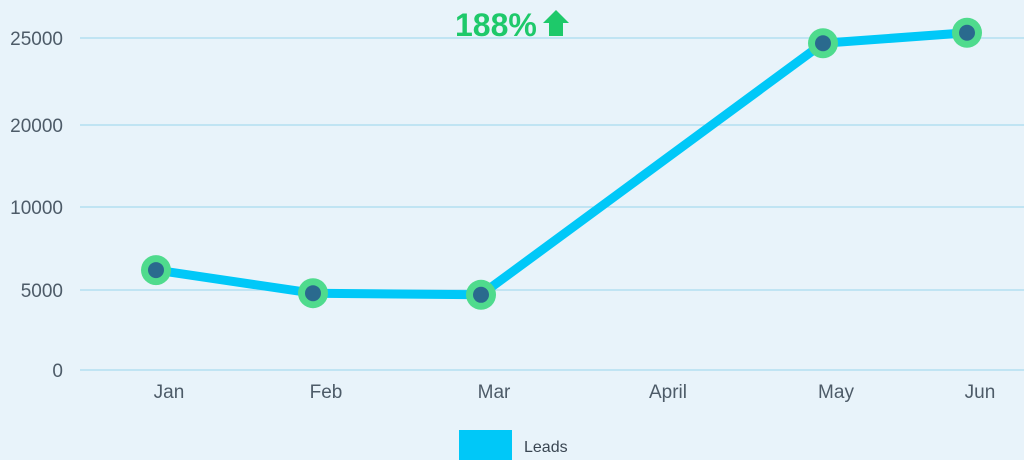  Describe the element at coordinates (36, 39) in the screenshot. I see `y-tick-label: 25000` at that location.